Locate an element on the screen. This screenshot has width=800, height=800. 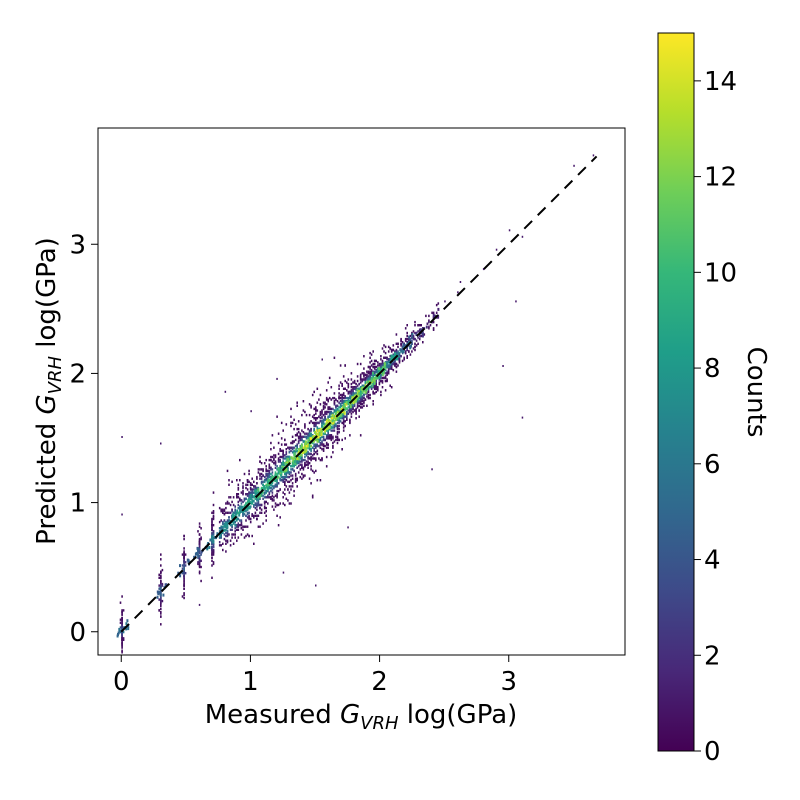
x-tick-label: 0 is located at coordinates (121, 682).